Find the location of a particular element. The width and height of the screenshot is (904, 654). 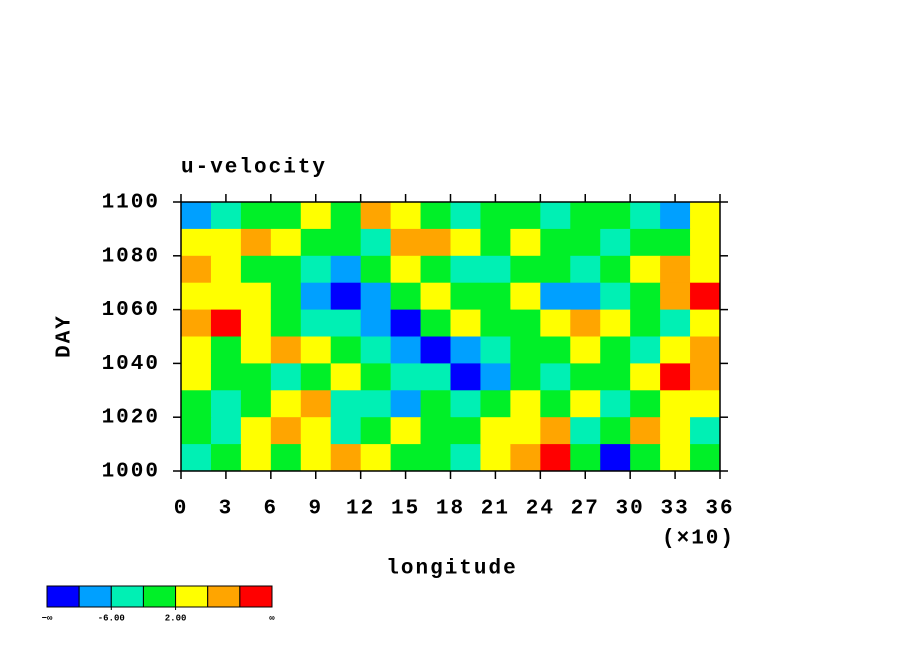

x-tick-label: 15 is located at coordinates (405, 509).